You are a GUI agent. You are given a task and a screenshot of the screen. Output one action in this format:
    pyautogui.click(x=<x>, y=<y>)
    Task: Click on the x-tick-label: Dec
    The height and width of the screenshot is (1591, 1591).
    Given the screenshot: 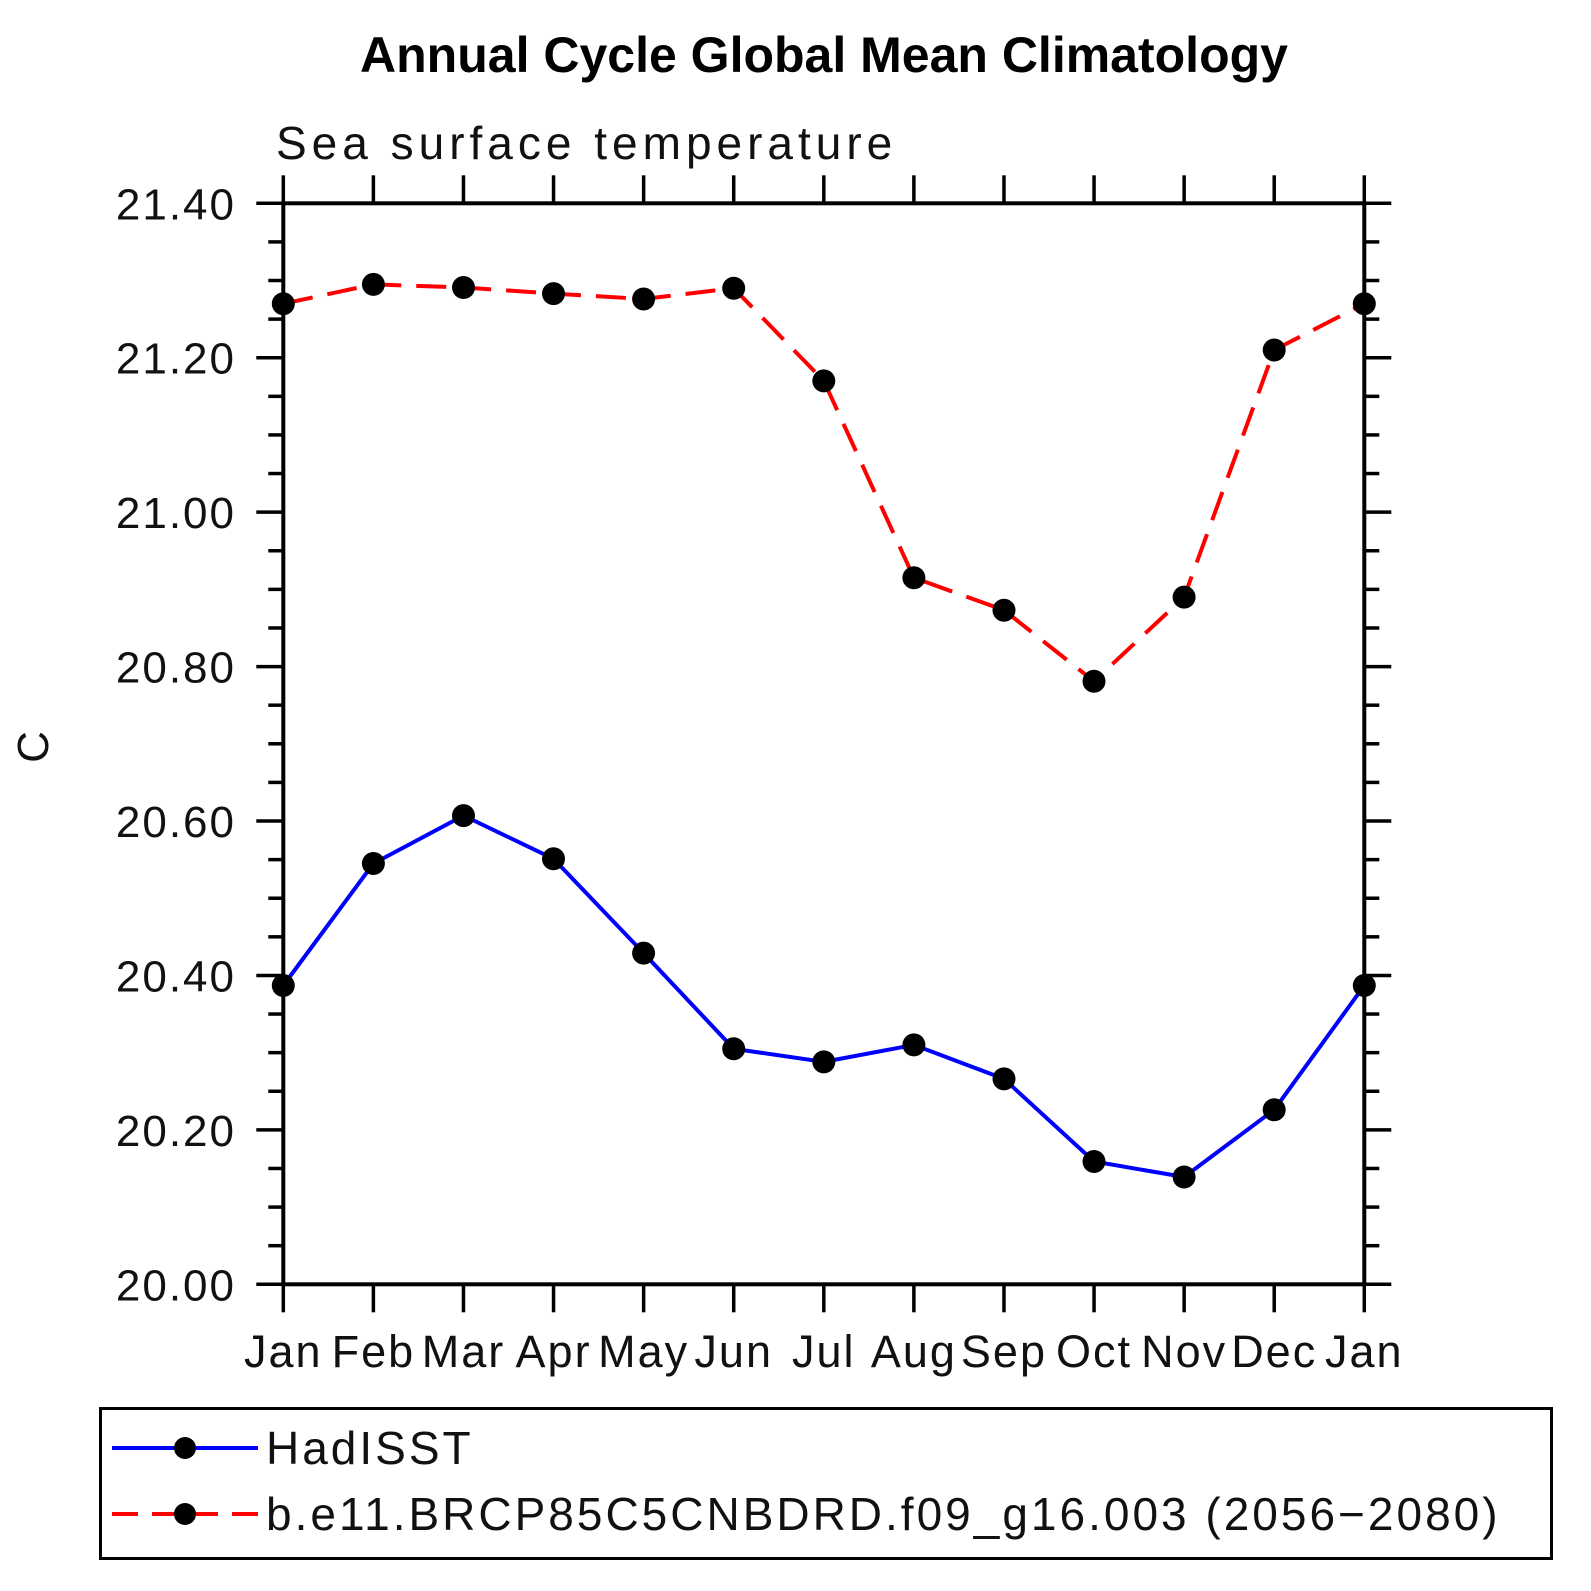 What is the action you would take?
    pyautogui.click(x=1274, y=1351)
    